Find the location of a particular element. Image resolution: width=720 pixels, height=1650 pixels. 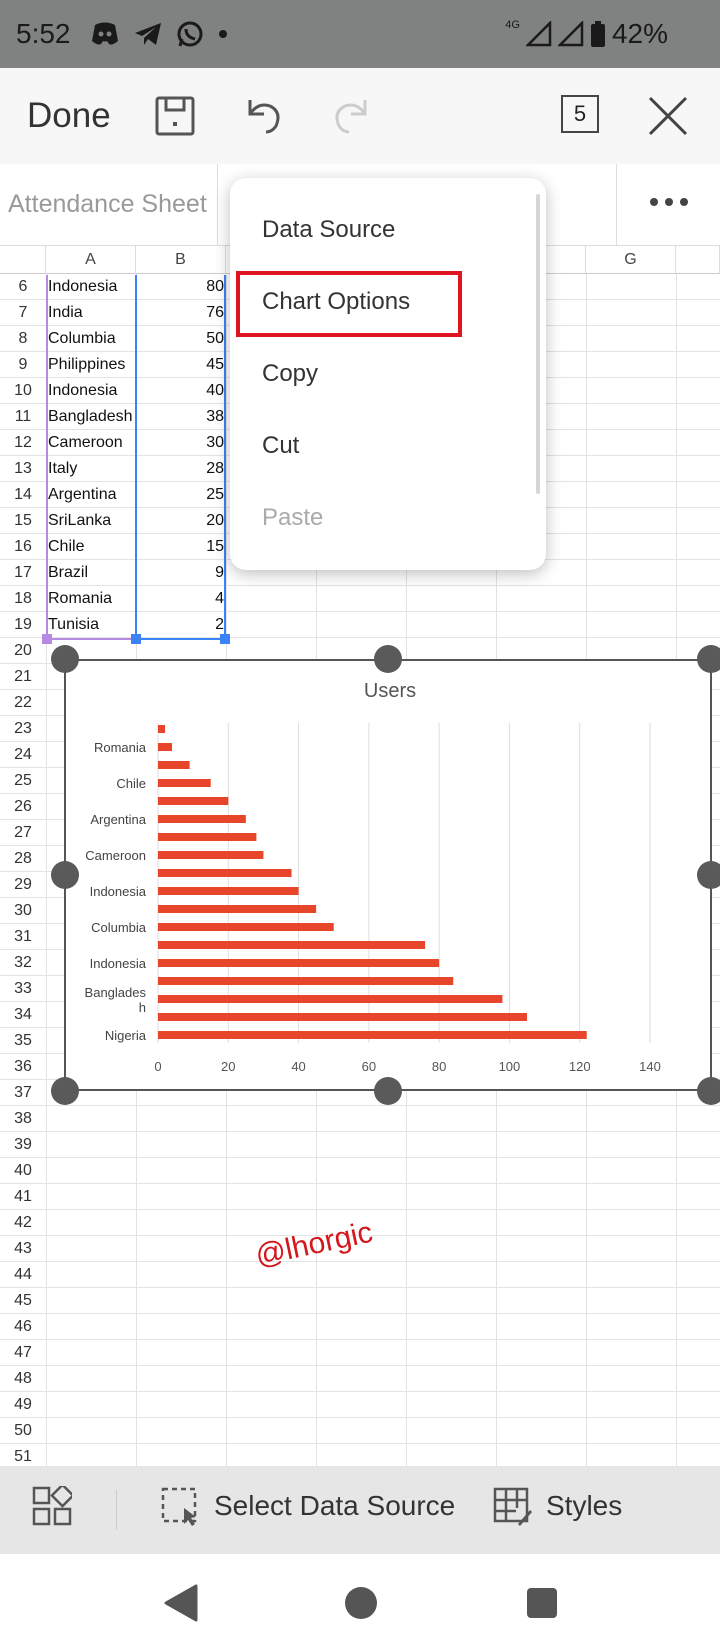

row-header: 10 is located at coordinates (23, 391).